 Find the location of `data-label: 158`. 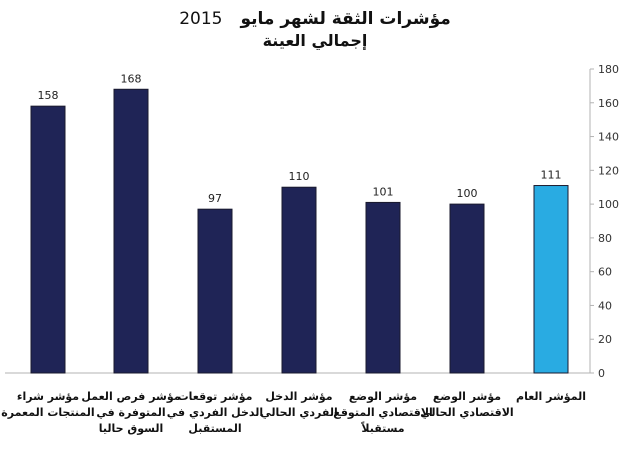

data-label: 158 is located at coordinates (48, 95).